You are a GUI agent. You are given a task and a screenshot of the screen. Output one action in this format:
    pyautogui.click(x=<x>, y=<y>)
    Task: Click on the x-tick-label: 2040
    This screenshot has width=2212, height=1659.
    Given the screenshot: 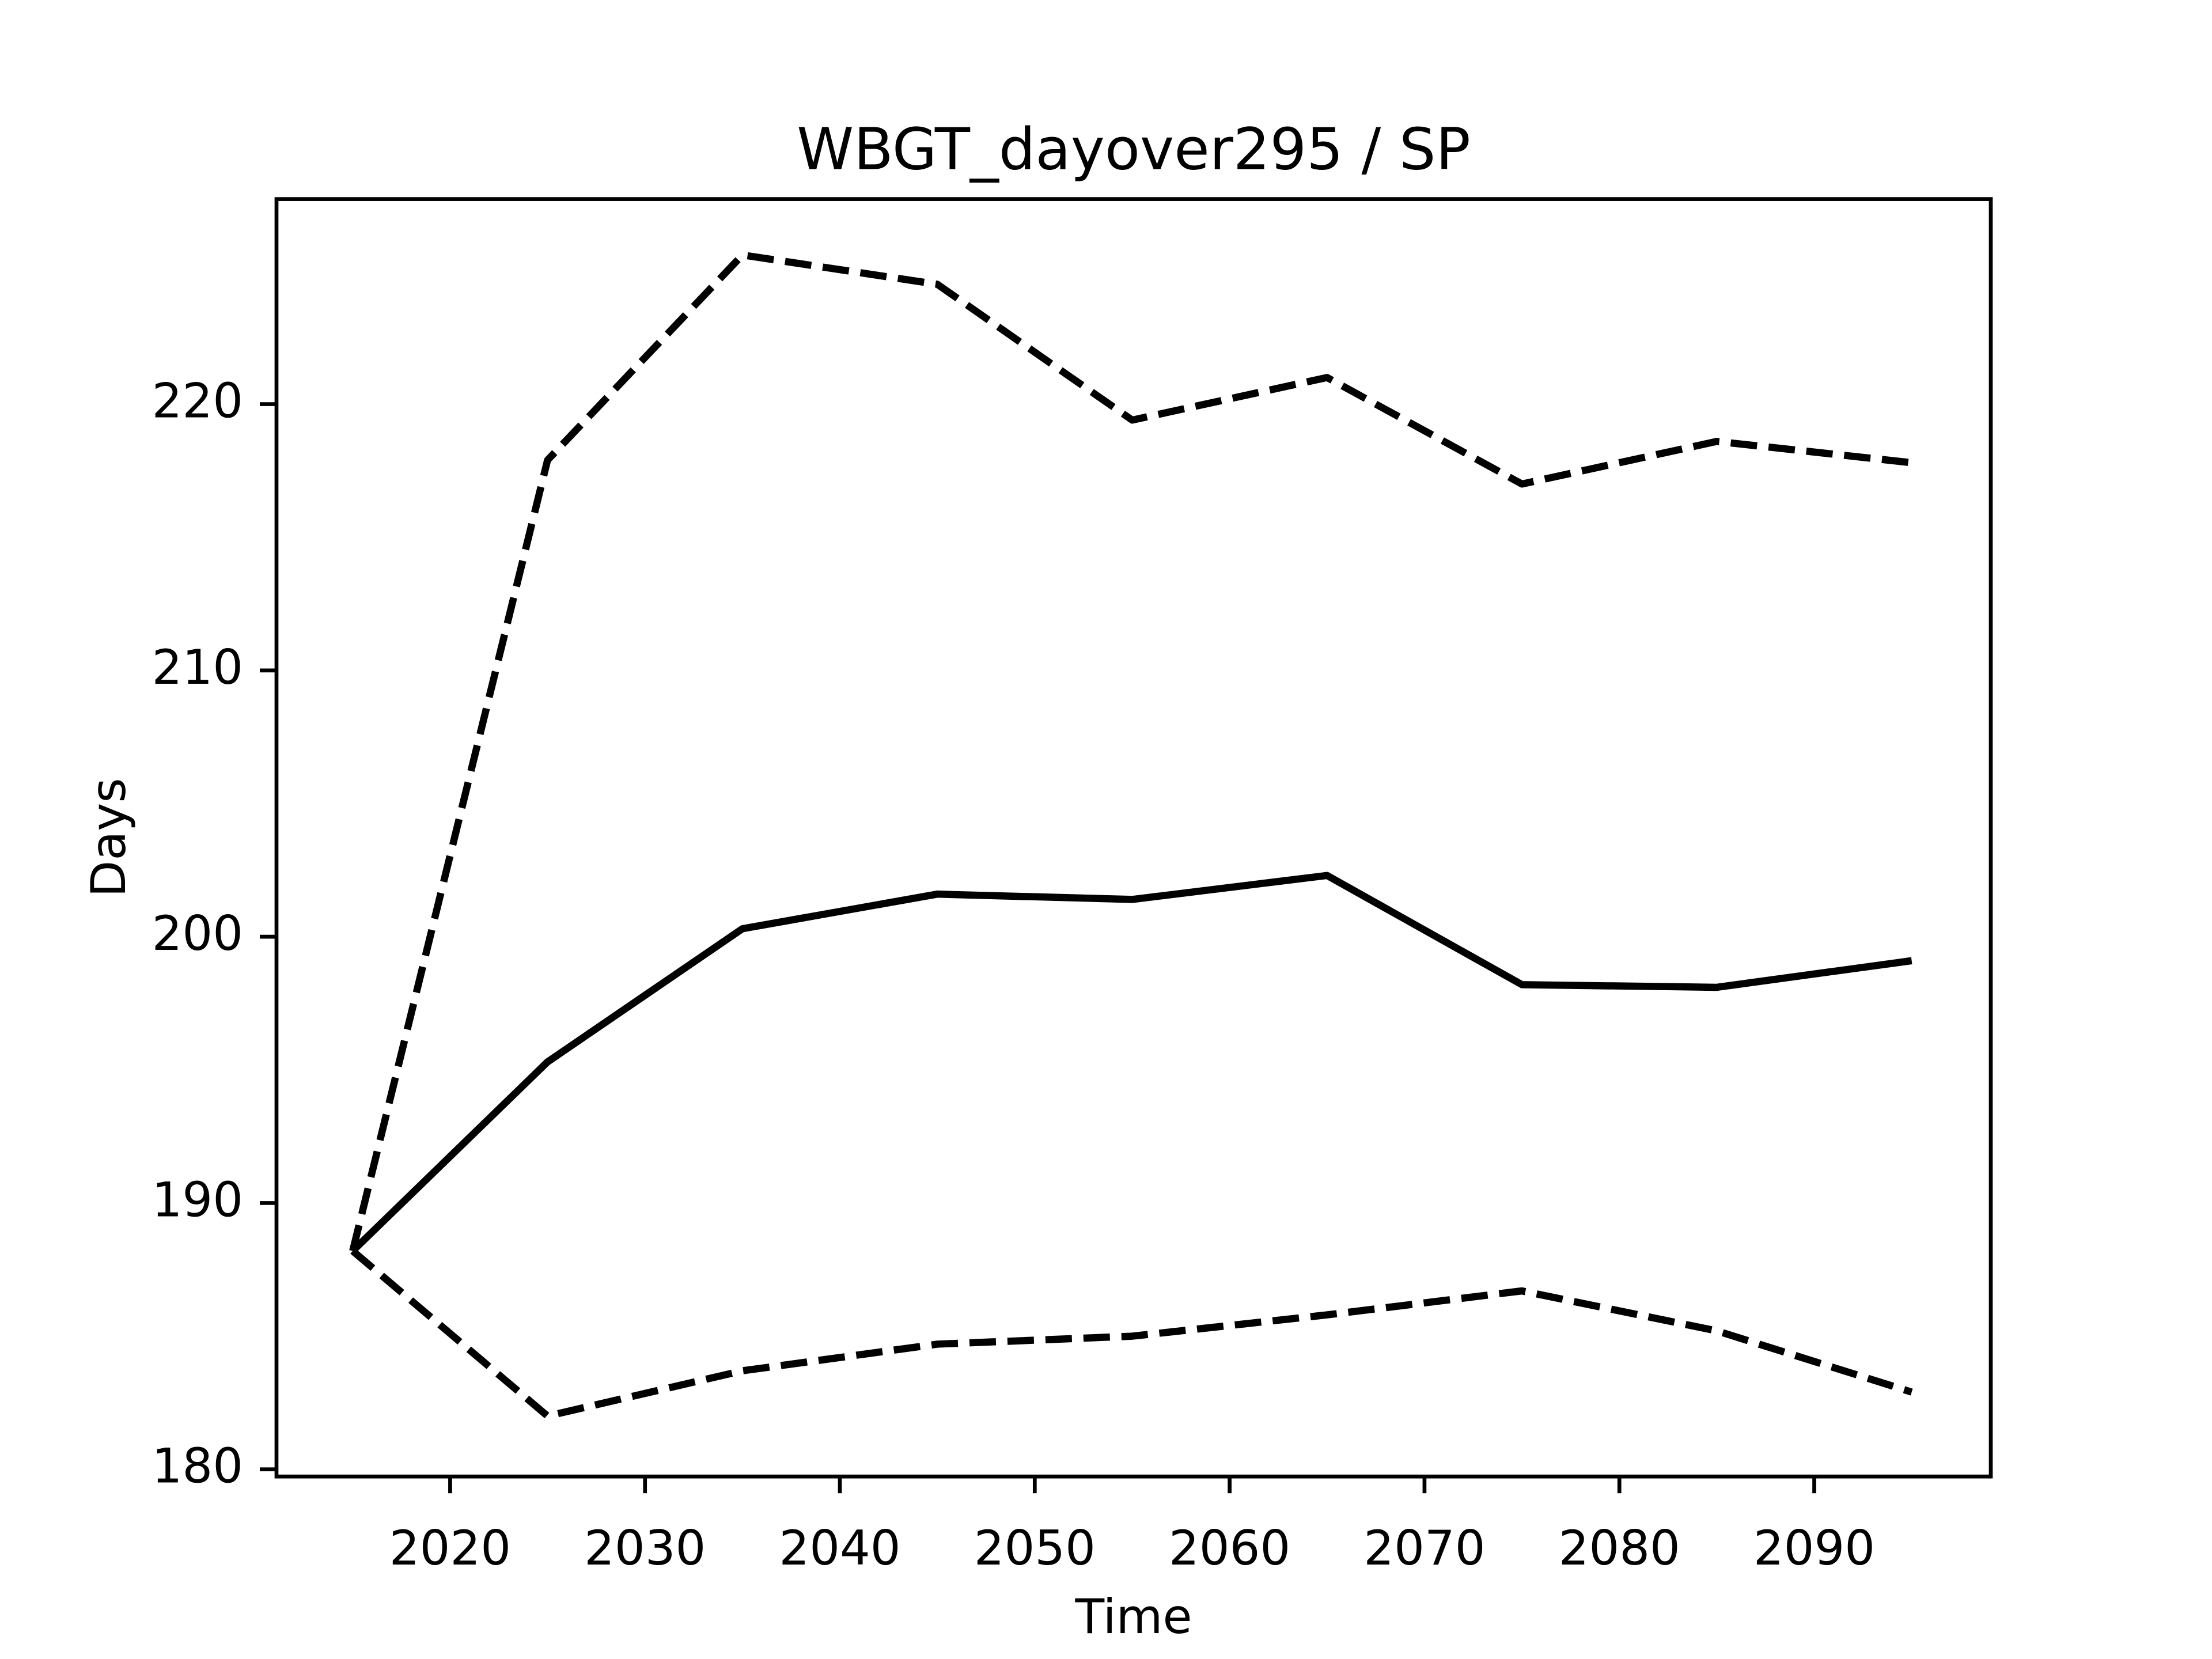 What is the action you would take?
    pyautogui.click(x=839, y=1548)
    